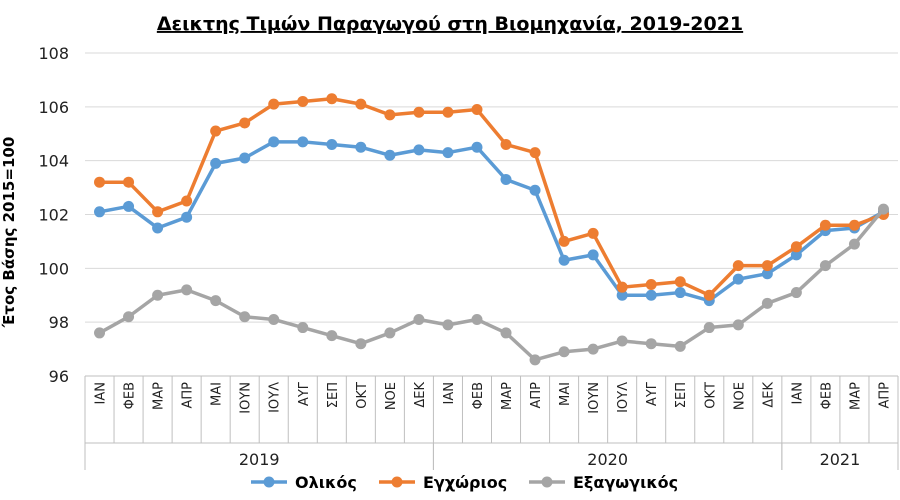 This screenshot has height=500, width=900. Describe the element at coordinates (53, 161) in the screenshot. I see `y-tick-label: 104` at that location.